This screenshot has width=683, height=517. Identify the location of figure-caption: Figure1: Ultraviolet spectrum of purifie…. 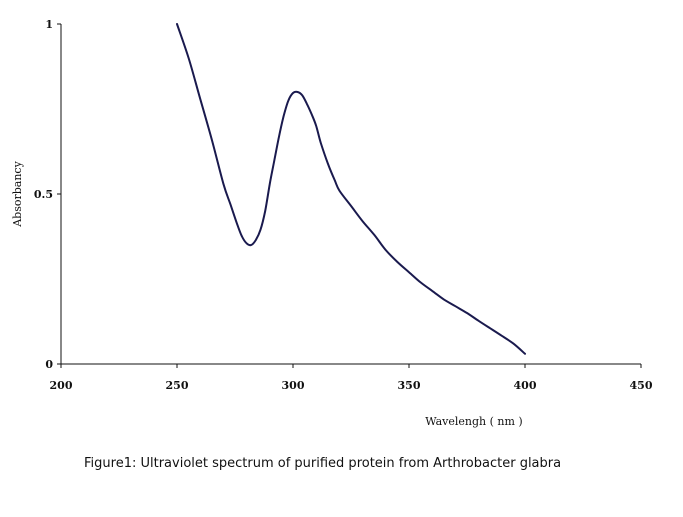
(323, 463).